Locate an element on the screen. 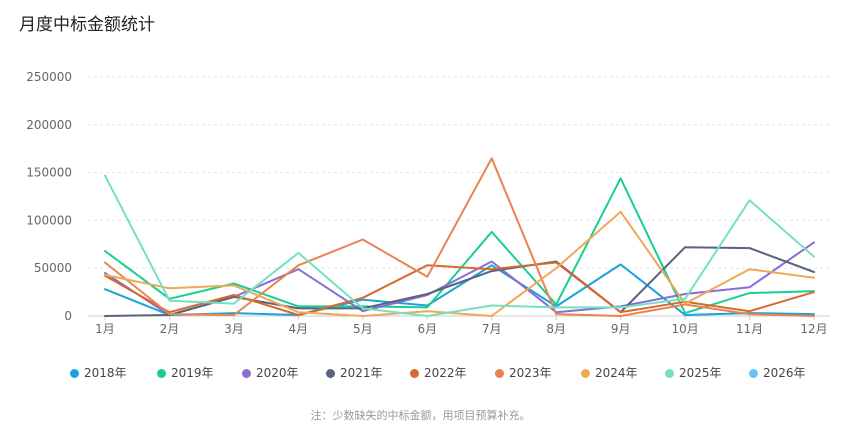 The height and width of the screenshot is (433, 841). legend-item: 2025年 is located at coordinates (693, 372).